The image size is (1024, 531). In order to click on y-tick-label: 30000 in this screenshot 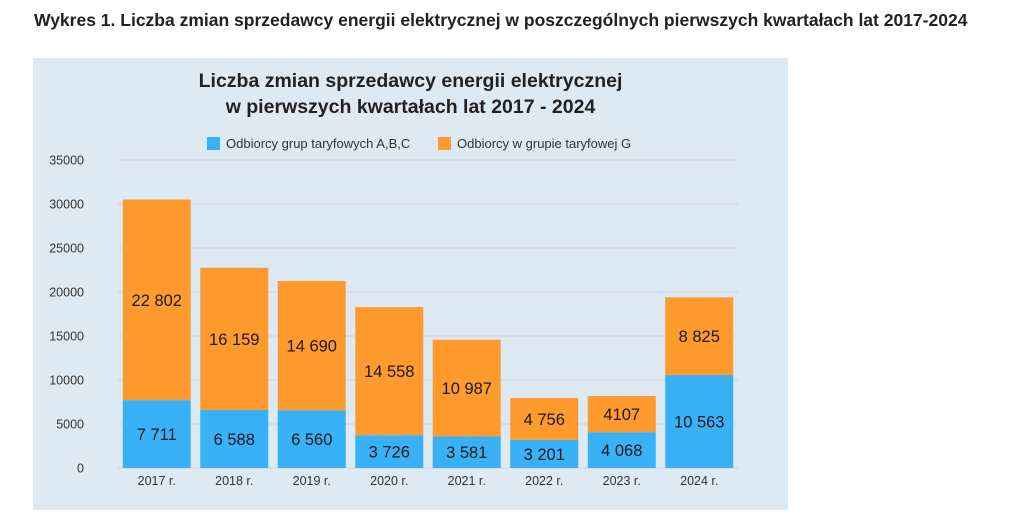, I will do `click(66, 205)`.